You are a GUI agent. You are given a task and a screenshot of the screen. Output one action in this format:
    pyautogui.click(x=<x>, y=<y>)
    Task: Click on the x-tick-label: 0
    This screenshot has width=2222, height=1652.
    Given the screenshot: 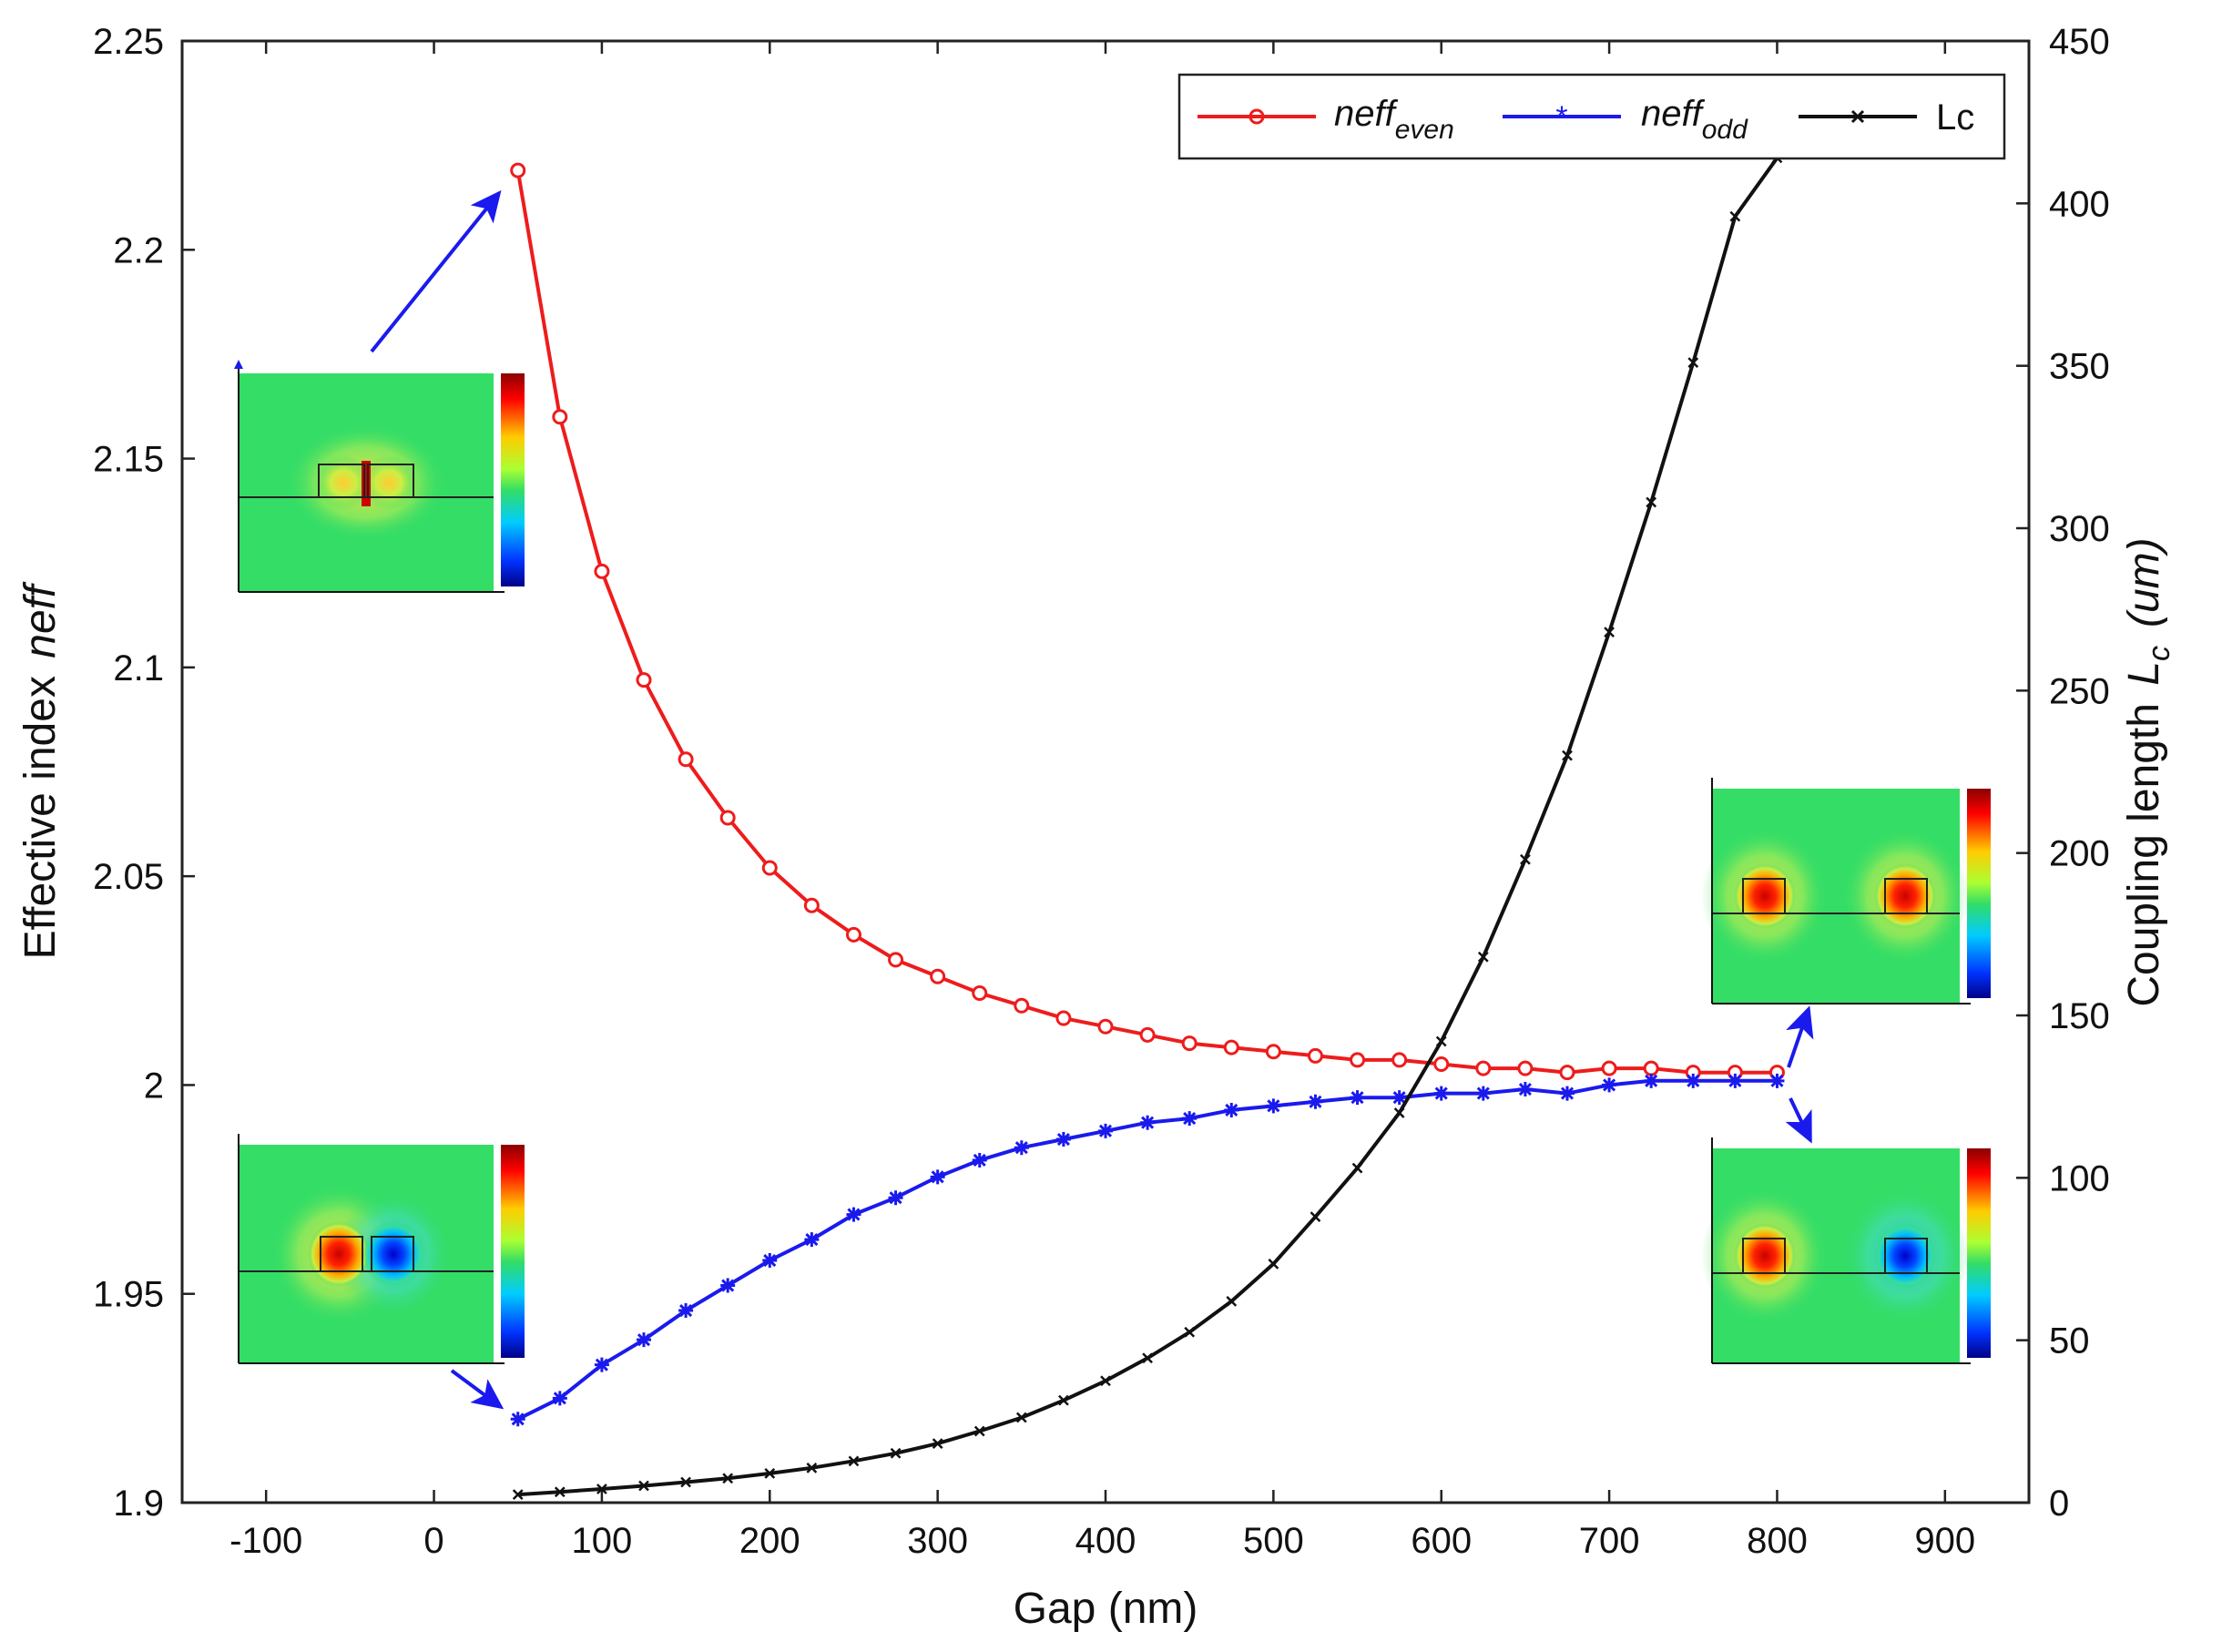 What is the action you would take?
    pyautogui.click(x=433, y=1541)
    